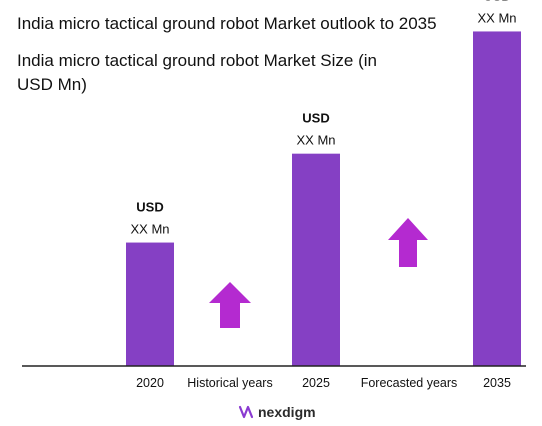 This screenshot has width=542, height=426. Describe the element at coordinates (496, 17) in the screenshot. I see `data-label-amount-2035: XX Mn` at that location.